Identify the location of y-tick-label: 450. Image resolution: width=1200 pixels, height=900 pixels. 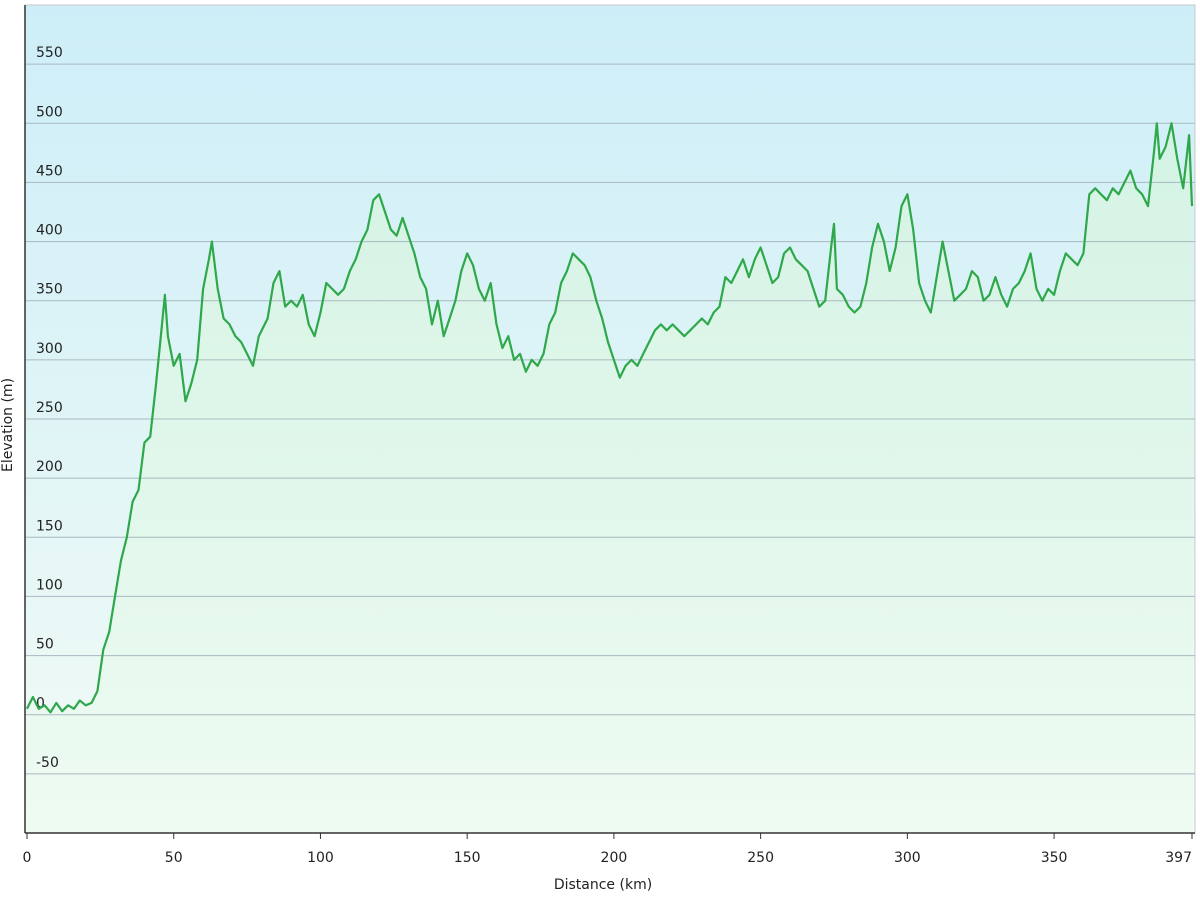
(49, 171).